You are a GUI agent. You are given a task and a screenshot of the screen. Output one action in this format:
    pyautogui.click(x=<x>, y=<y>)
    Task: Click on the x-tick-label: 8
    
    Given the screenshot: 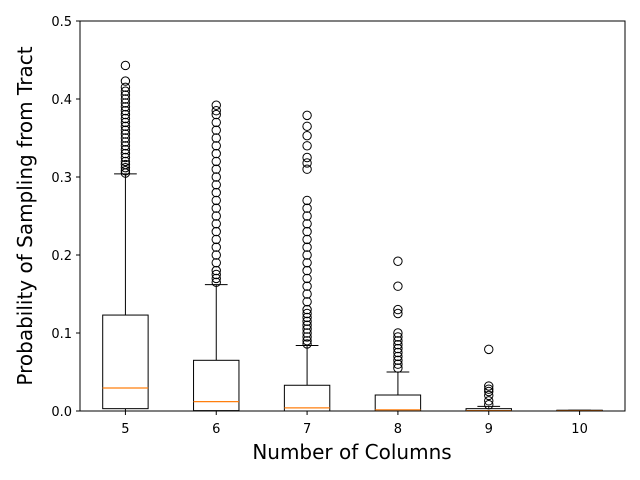 What is the action you would take?
    pyautogui.click(x=398, y=429)
    